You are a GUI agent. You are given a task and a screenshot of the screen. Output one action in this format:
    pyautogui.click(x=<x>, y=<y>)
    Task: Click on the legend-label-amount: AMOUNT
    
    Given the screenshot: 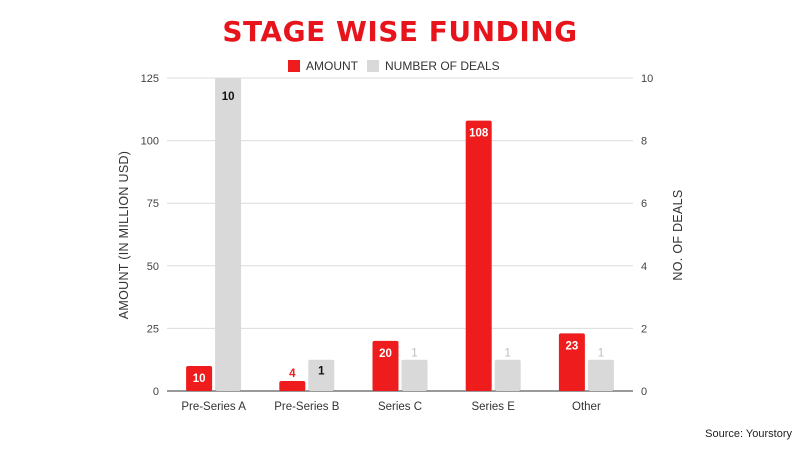 What is the action you would take?
    pyautogui.click(x=332, y=66)
    